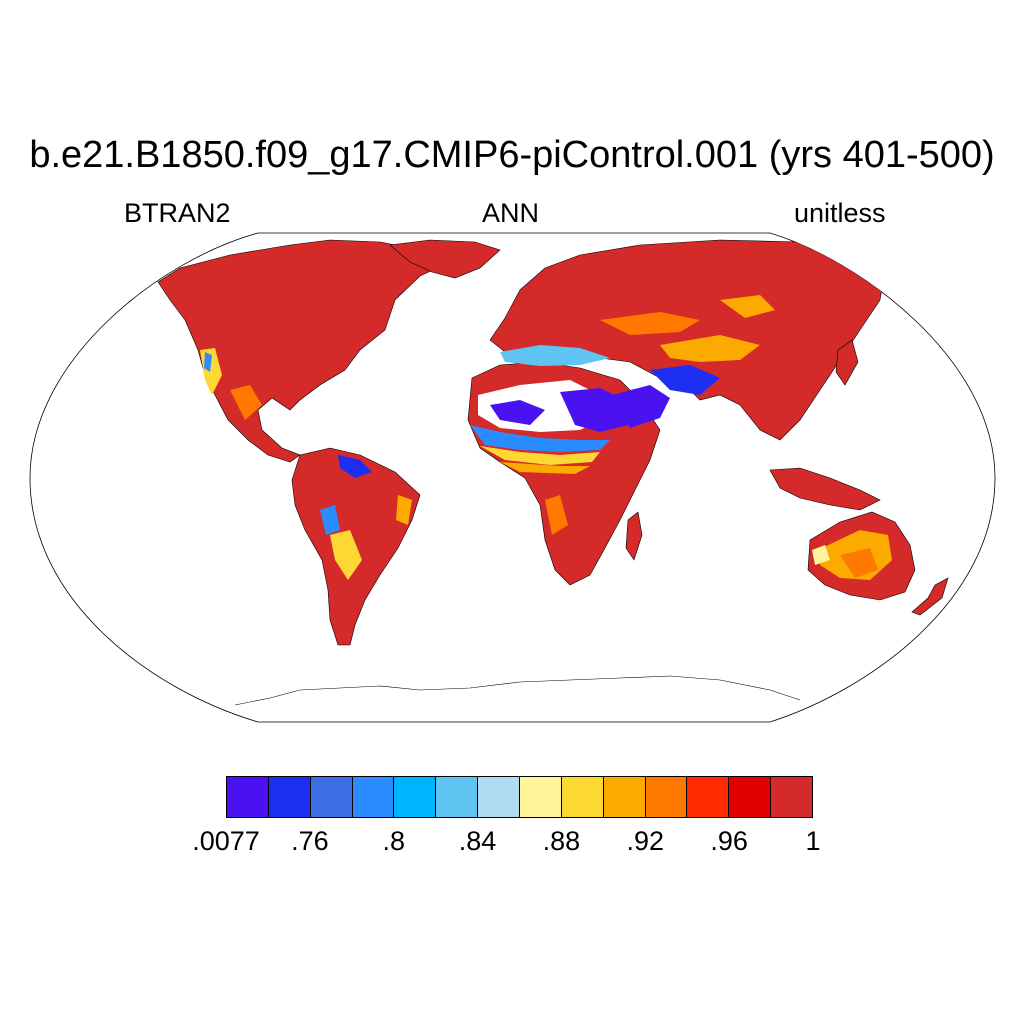 The height and width of the screenshot is (1024, 1024). What do you see at coordinates (825, 489) in the screenshot?
I see `southeast-asia-landmass` at bounding box center [825, 489].